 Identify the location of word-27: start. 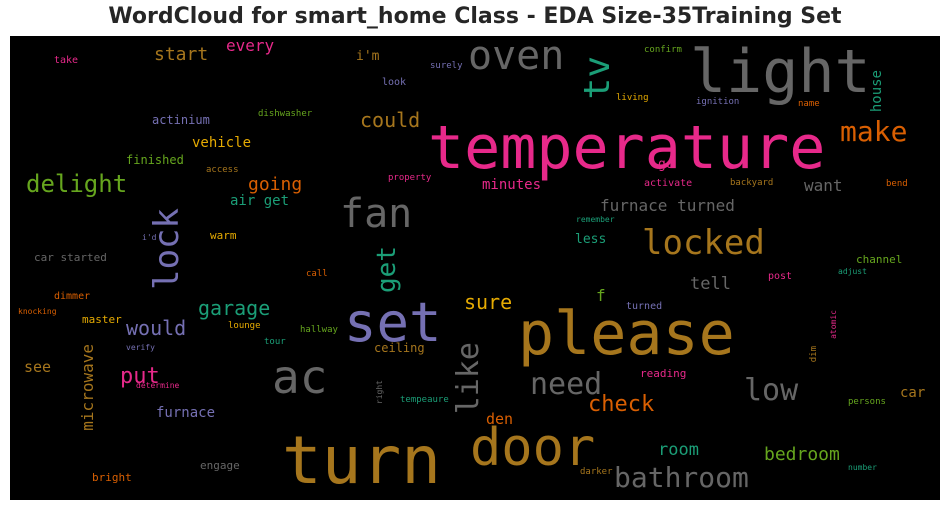
(181, 54).